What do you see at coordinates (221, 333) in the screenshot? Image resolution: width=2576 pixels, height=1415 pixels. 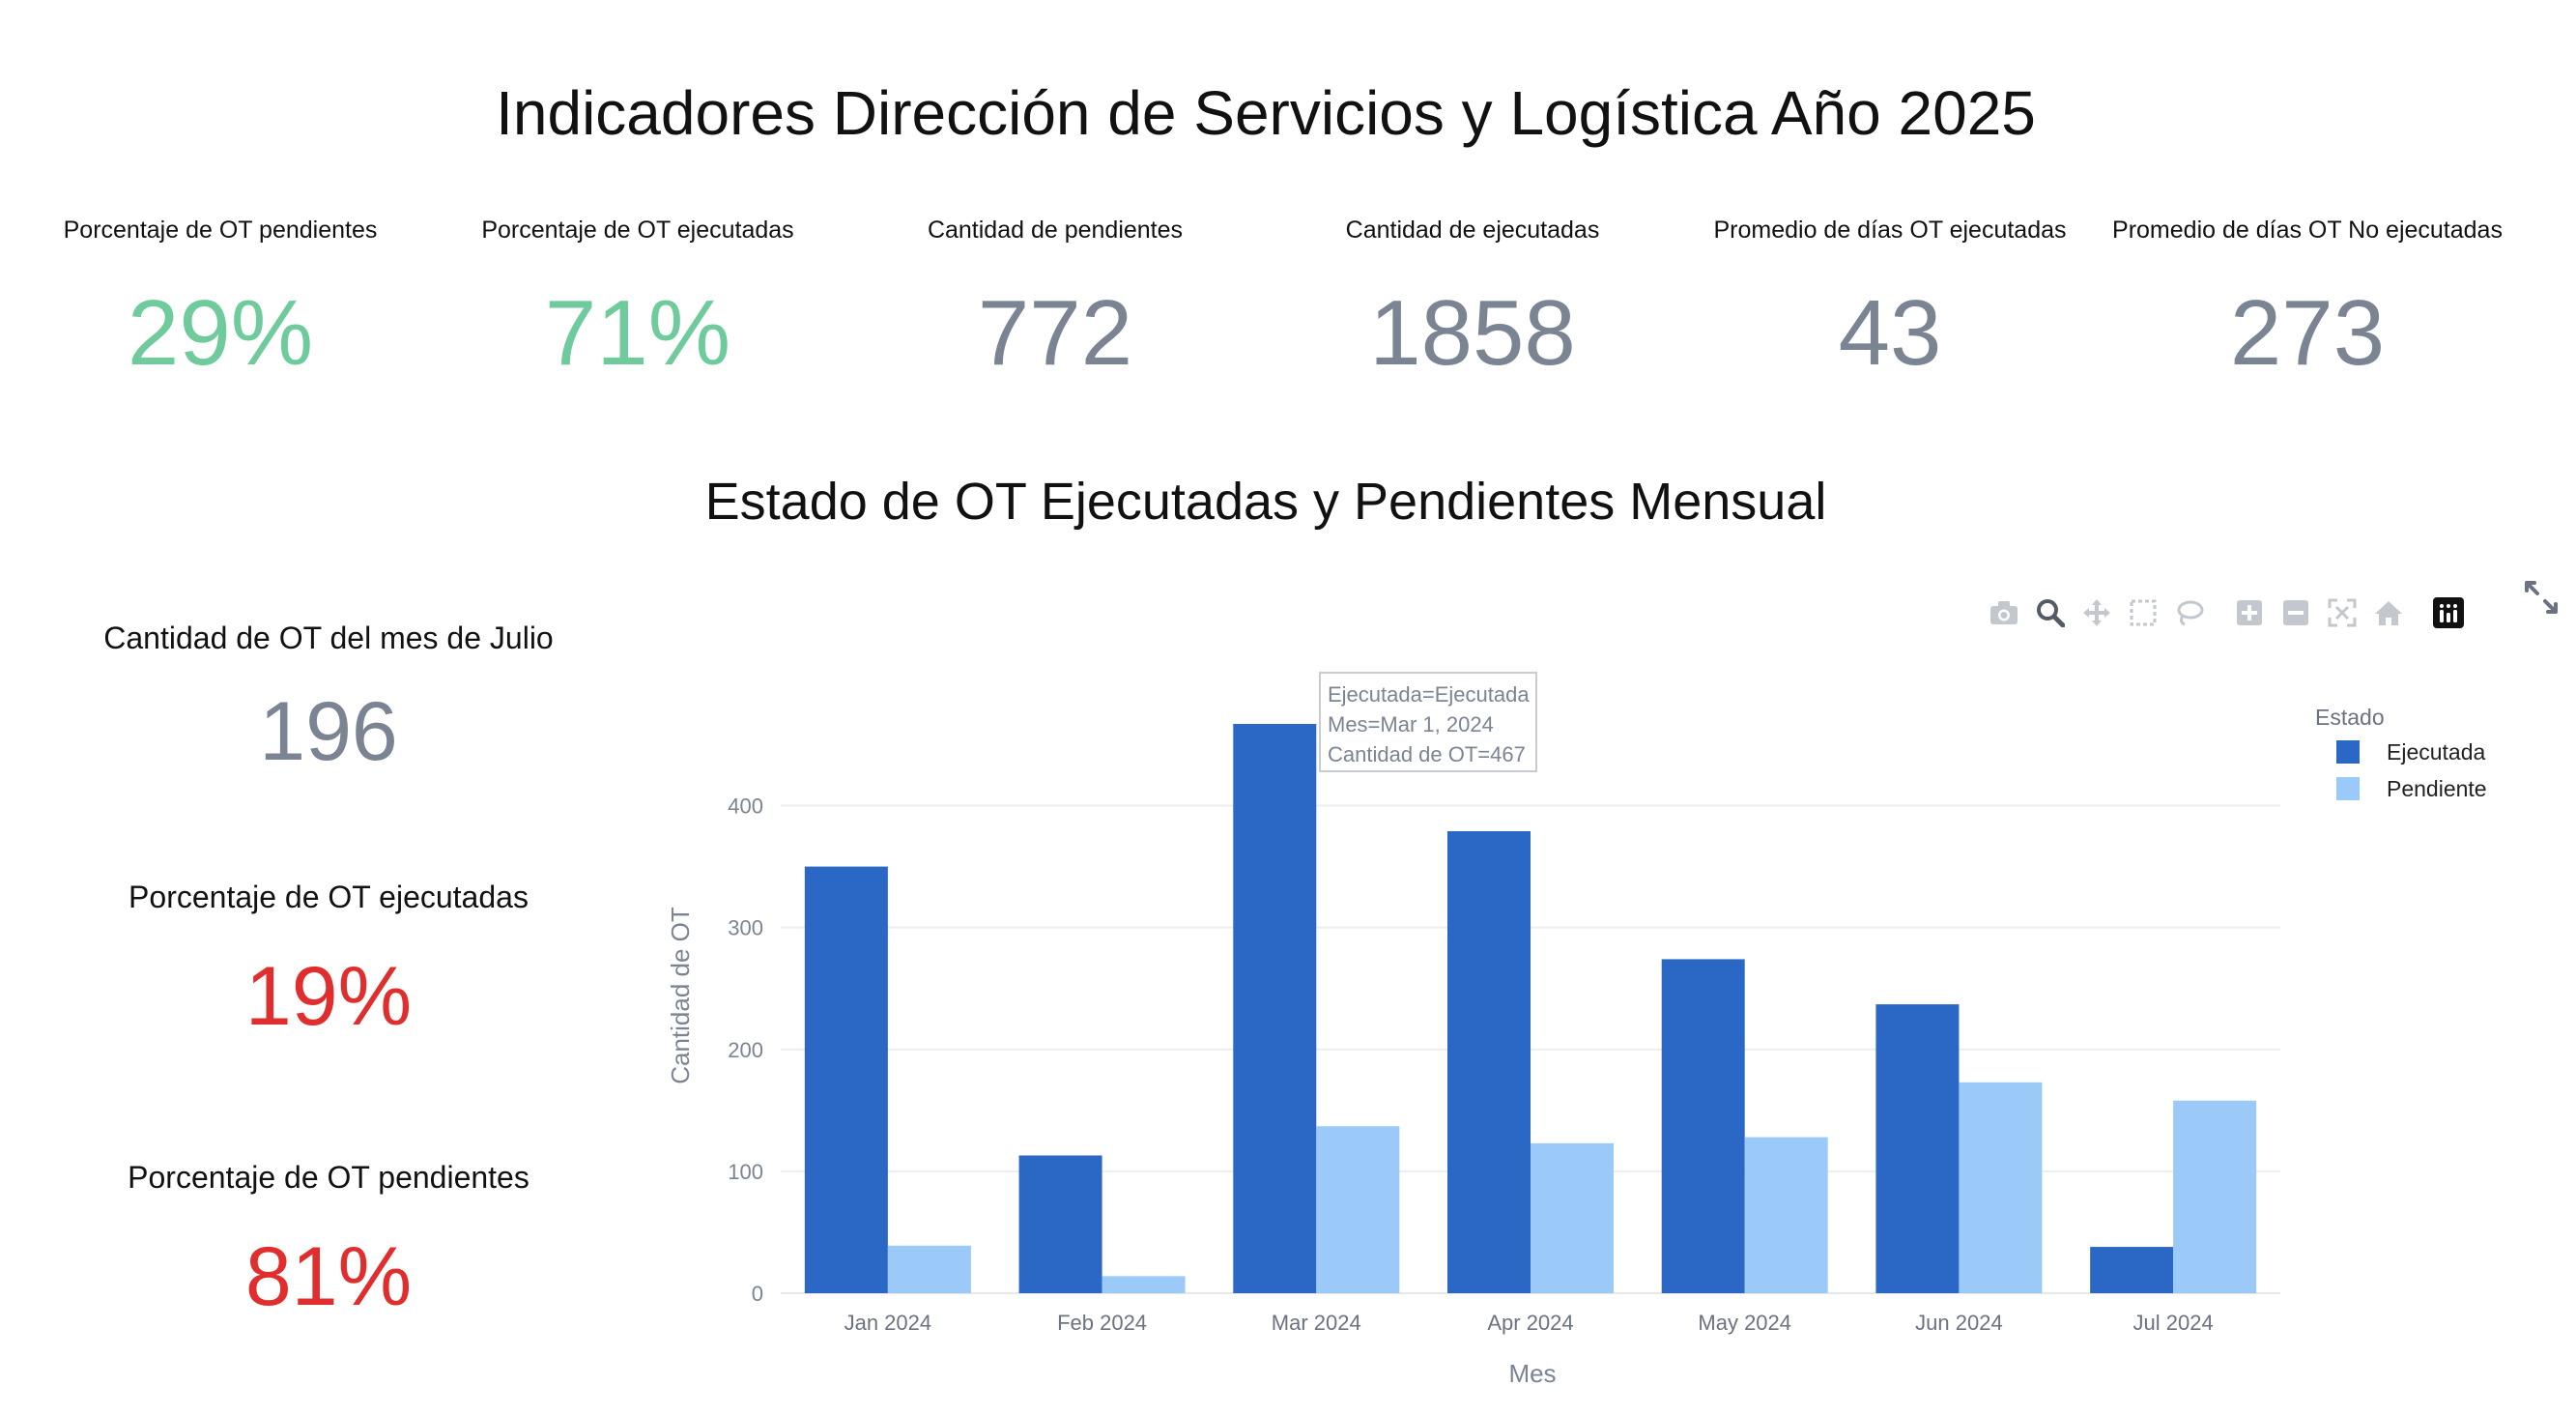 I see `kpi-value-pendientes-pct: 29%` at bounding box center [221, 333].